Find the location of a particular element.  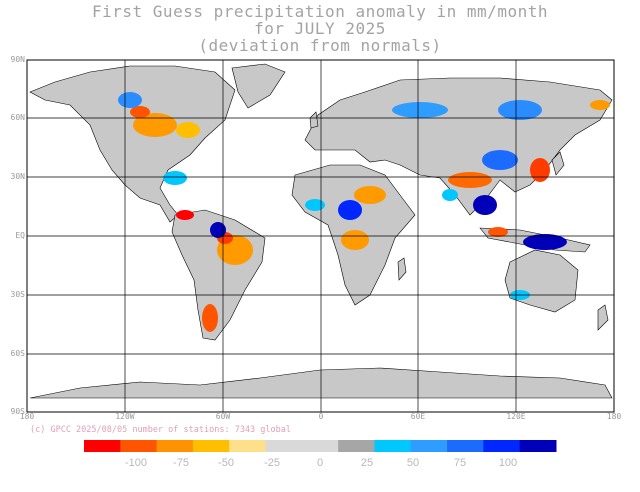

lon-label-180w: 180 is located at coordinates (27, 416).